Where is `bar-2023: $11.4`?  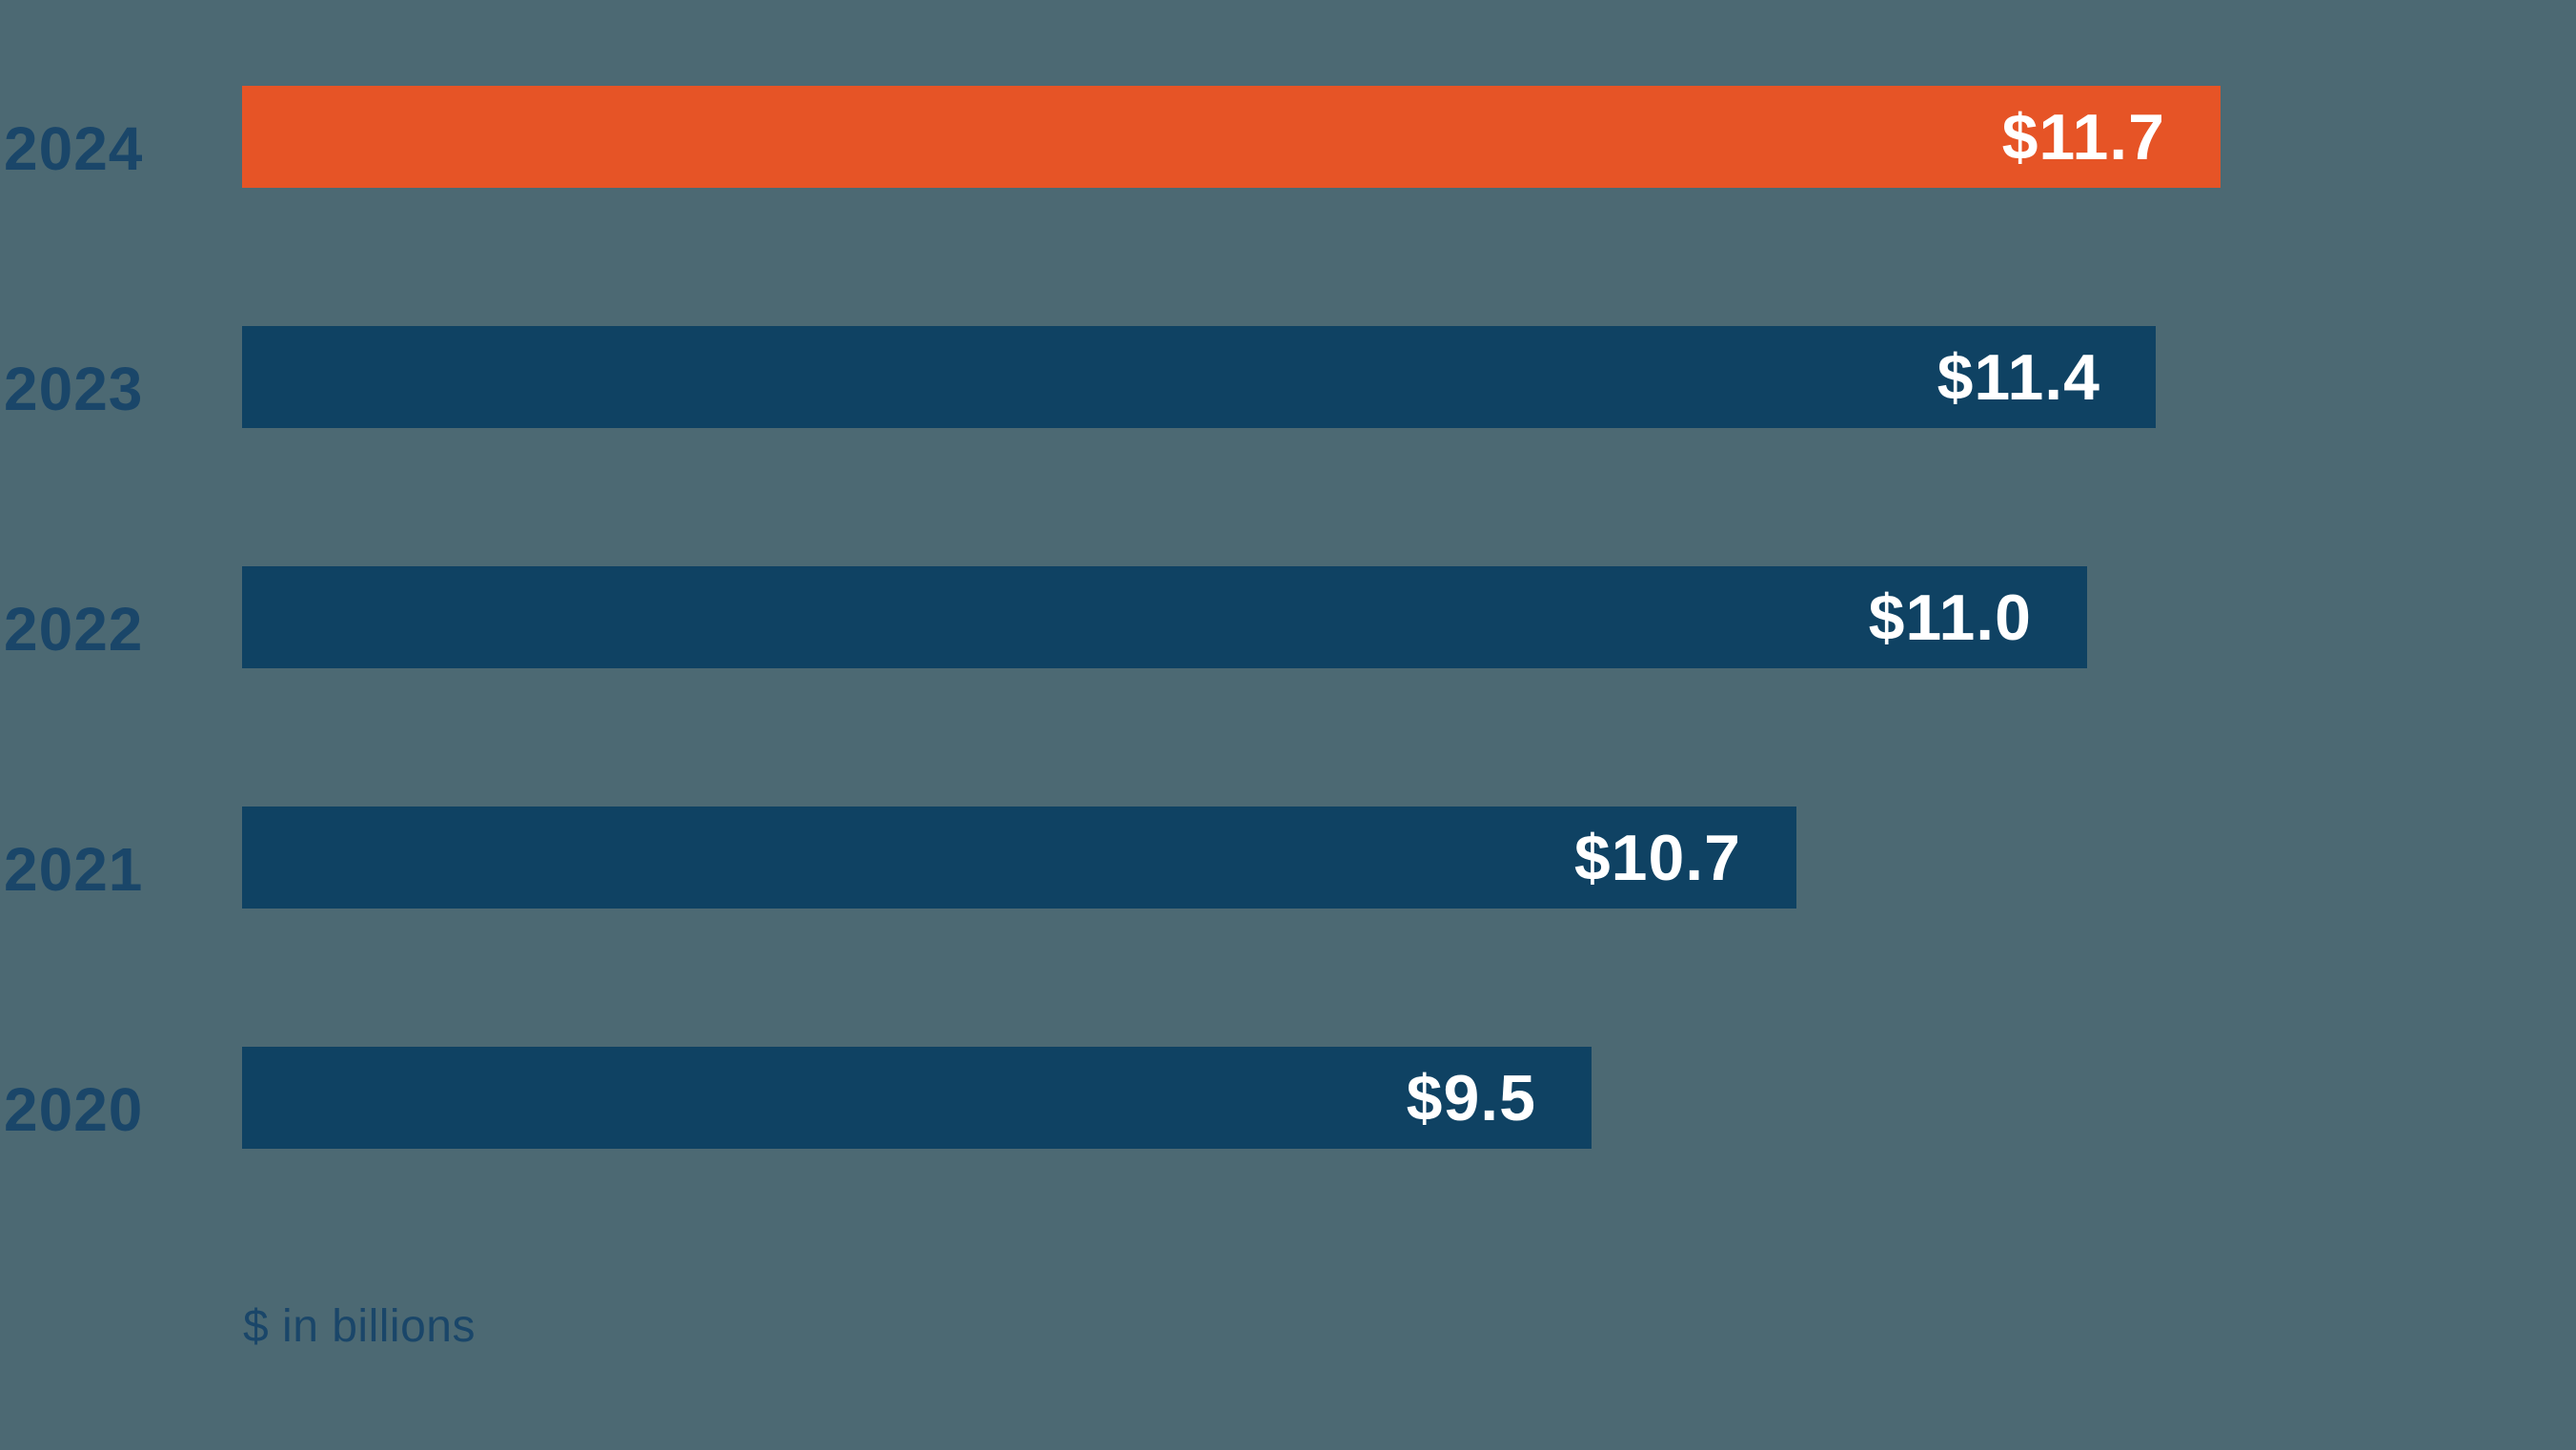
bar-2023: $11.4 is located at coordinates (1199, 377).